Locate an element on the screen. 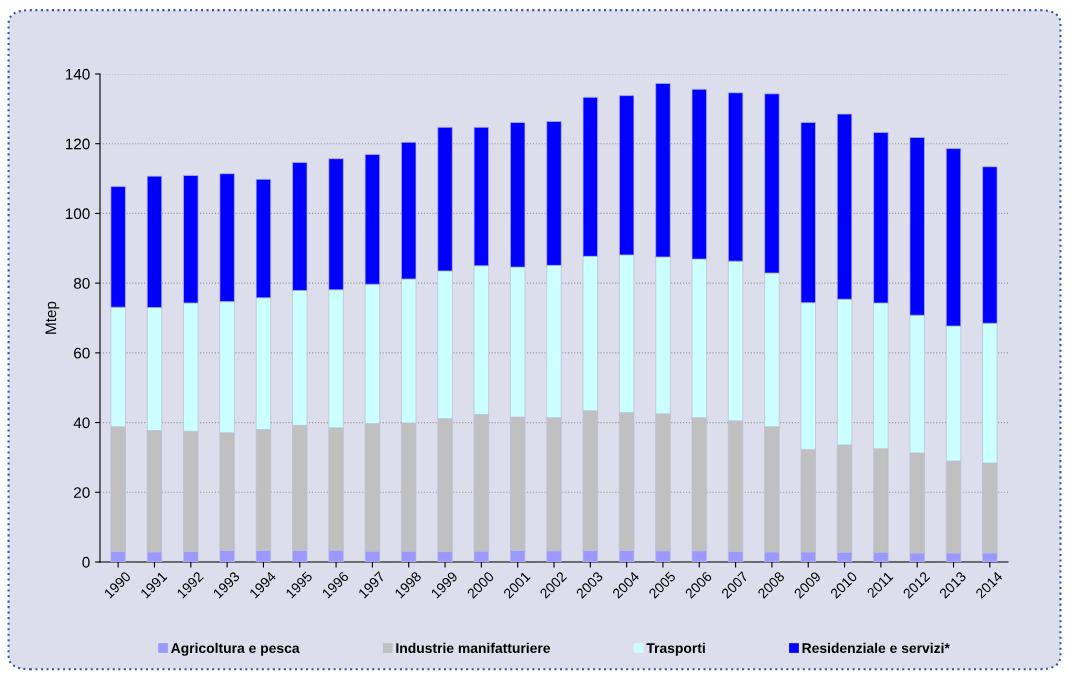 The width and height of the screenshot is (1069, 676). y-tick-label: 100 is located at coordinates (77, 214).